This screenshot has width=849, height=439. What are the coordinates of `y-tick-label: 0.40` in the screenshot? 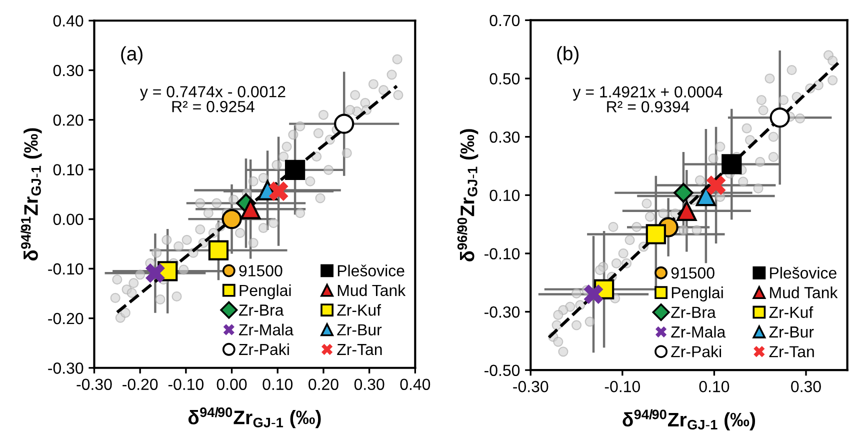 It's located at (68, 21).